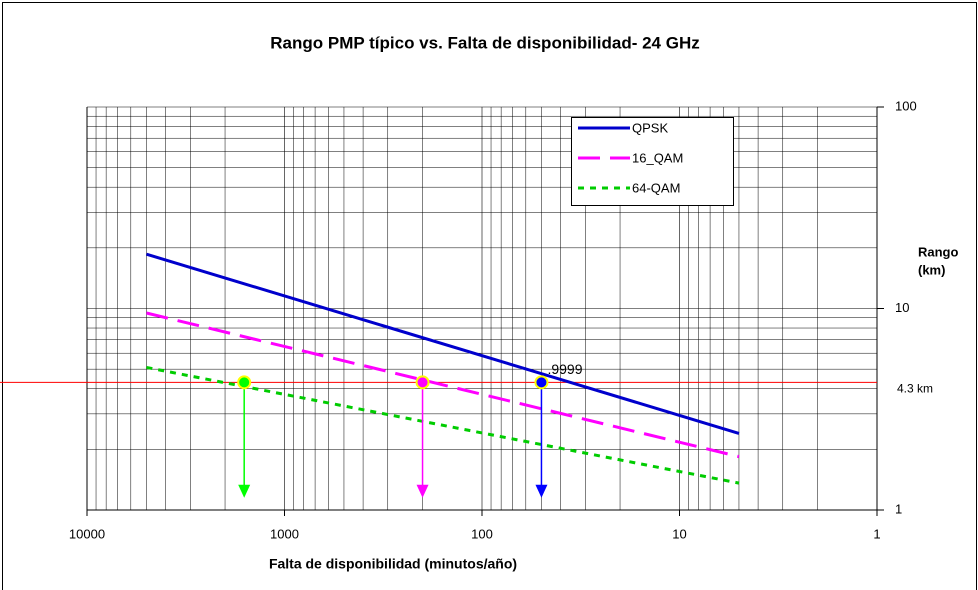 The height and width of the screenshot is (590, 978). What do you see at coordinates (931, 269) in the screenshot?
I see `y-axis-label: (km)` at bounding box center [931, 269].